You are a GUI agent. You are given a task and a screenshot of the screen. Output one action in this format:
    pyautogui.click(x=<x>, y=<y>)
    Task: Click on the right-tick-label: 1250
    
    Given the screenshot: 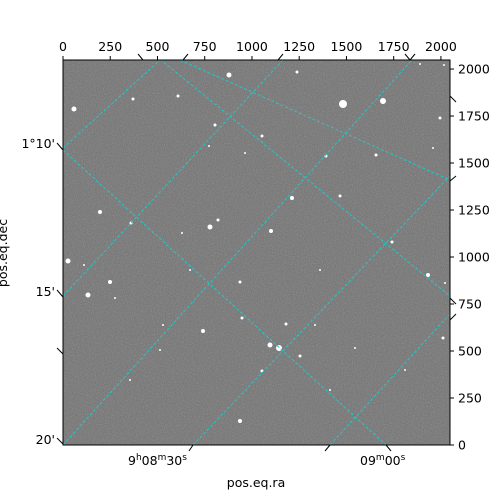 What is the action you would take?
    pyautogui.click(x=474, y=210)
    